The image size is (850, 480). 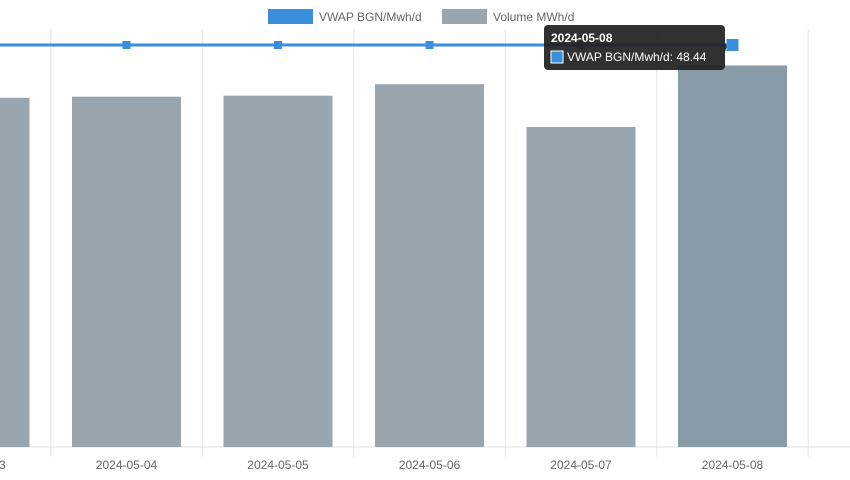 I want to click on tooltip-swatch, so click(x=557, y=57).